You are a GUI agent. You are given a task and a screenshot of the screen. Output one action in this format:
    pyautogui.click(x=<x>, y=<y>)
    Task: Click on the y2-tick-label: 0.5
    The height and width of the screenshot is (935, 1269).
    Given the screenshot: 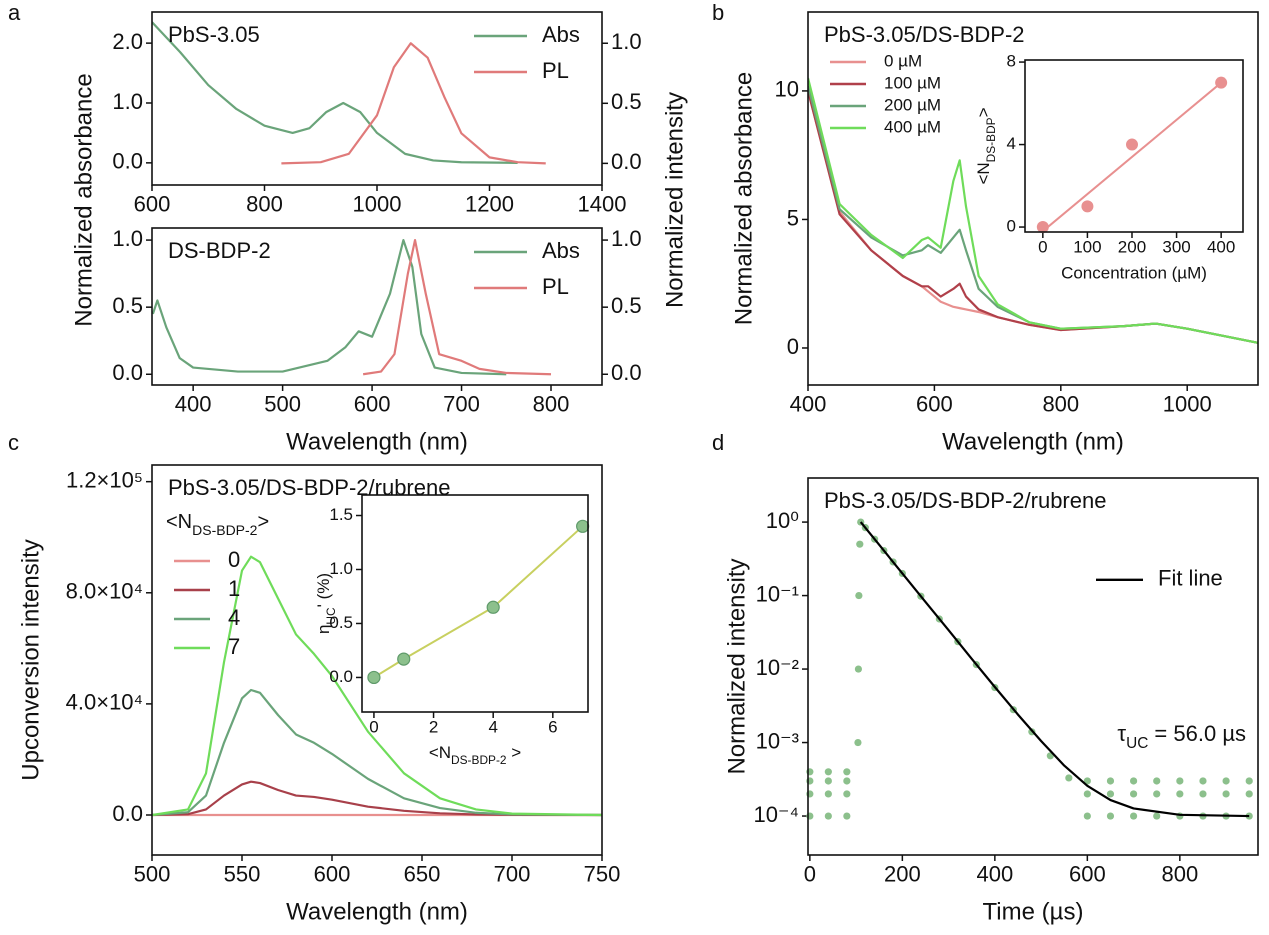 What is the action you would take?
    pyautogui.click(x=626, y=101)
    